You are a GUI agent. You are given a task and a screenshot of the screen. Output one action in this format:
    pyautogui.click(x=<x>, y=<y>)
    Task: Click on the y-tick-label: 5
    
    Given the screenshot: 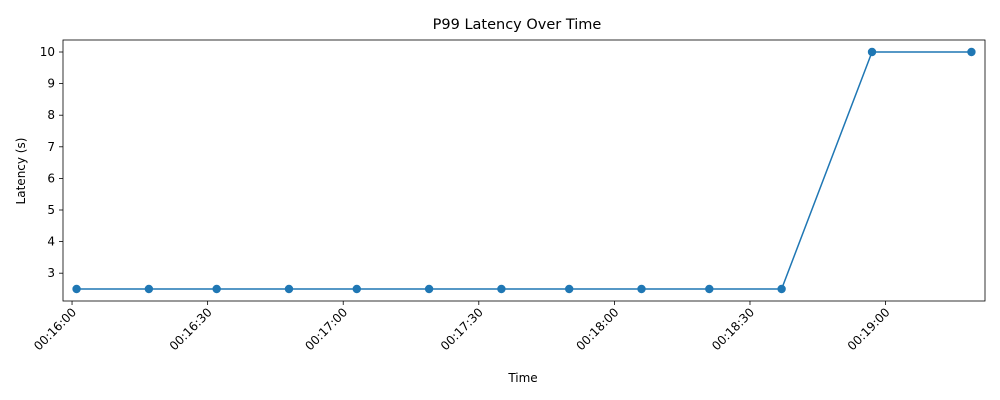 What is the action you would take?
    pyautogui.click(x=51, y=210)
    